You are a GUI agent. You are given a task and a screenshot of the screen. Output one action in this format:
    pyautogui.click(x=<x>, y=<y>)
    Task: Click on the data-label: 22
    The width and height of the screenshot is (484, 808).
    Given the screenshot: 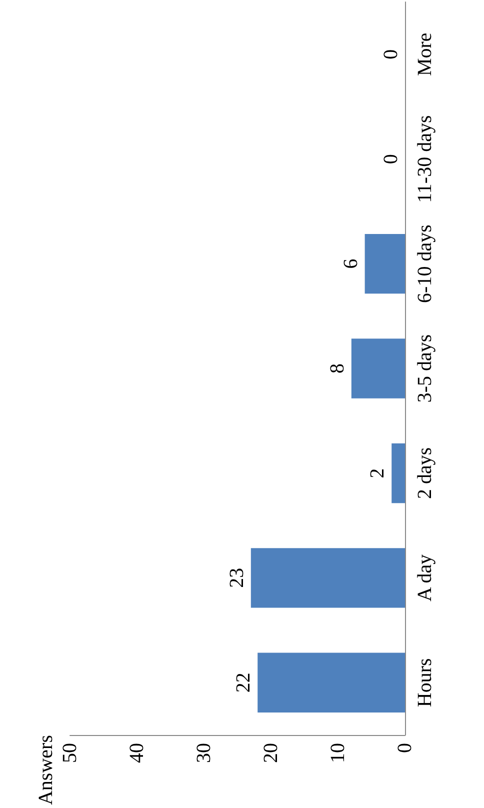 What is the action you would take?
    pyautogui.click(x=243, y=682)
    